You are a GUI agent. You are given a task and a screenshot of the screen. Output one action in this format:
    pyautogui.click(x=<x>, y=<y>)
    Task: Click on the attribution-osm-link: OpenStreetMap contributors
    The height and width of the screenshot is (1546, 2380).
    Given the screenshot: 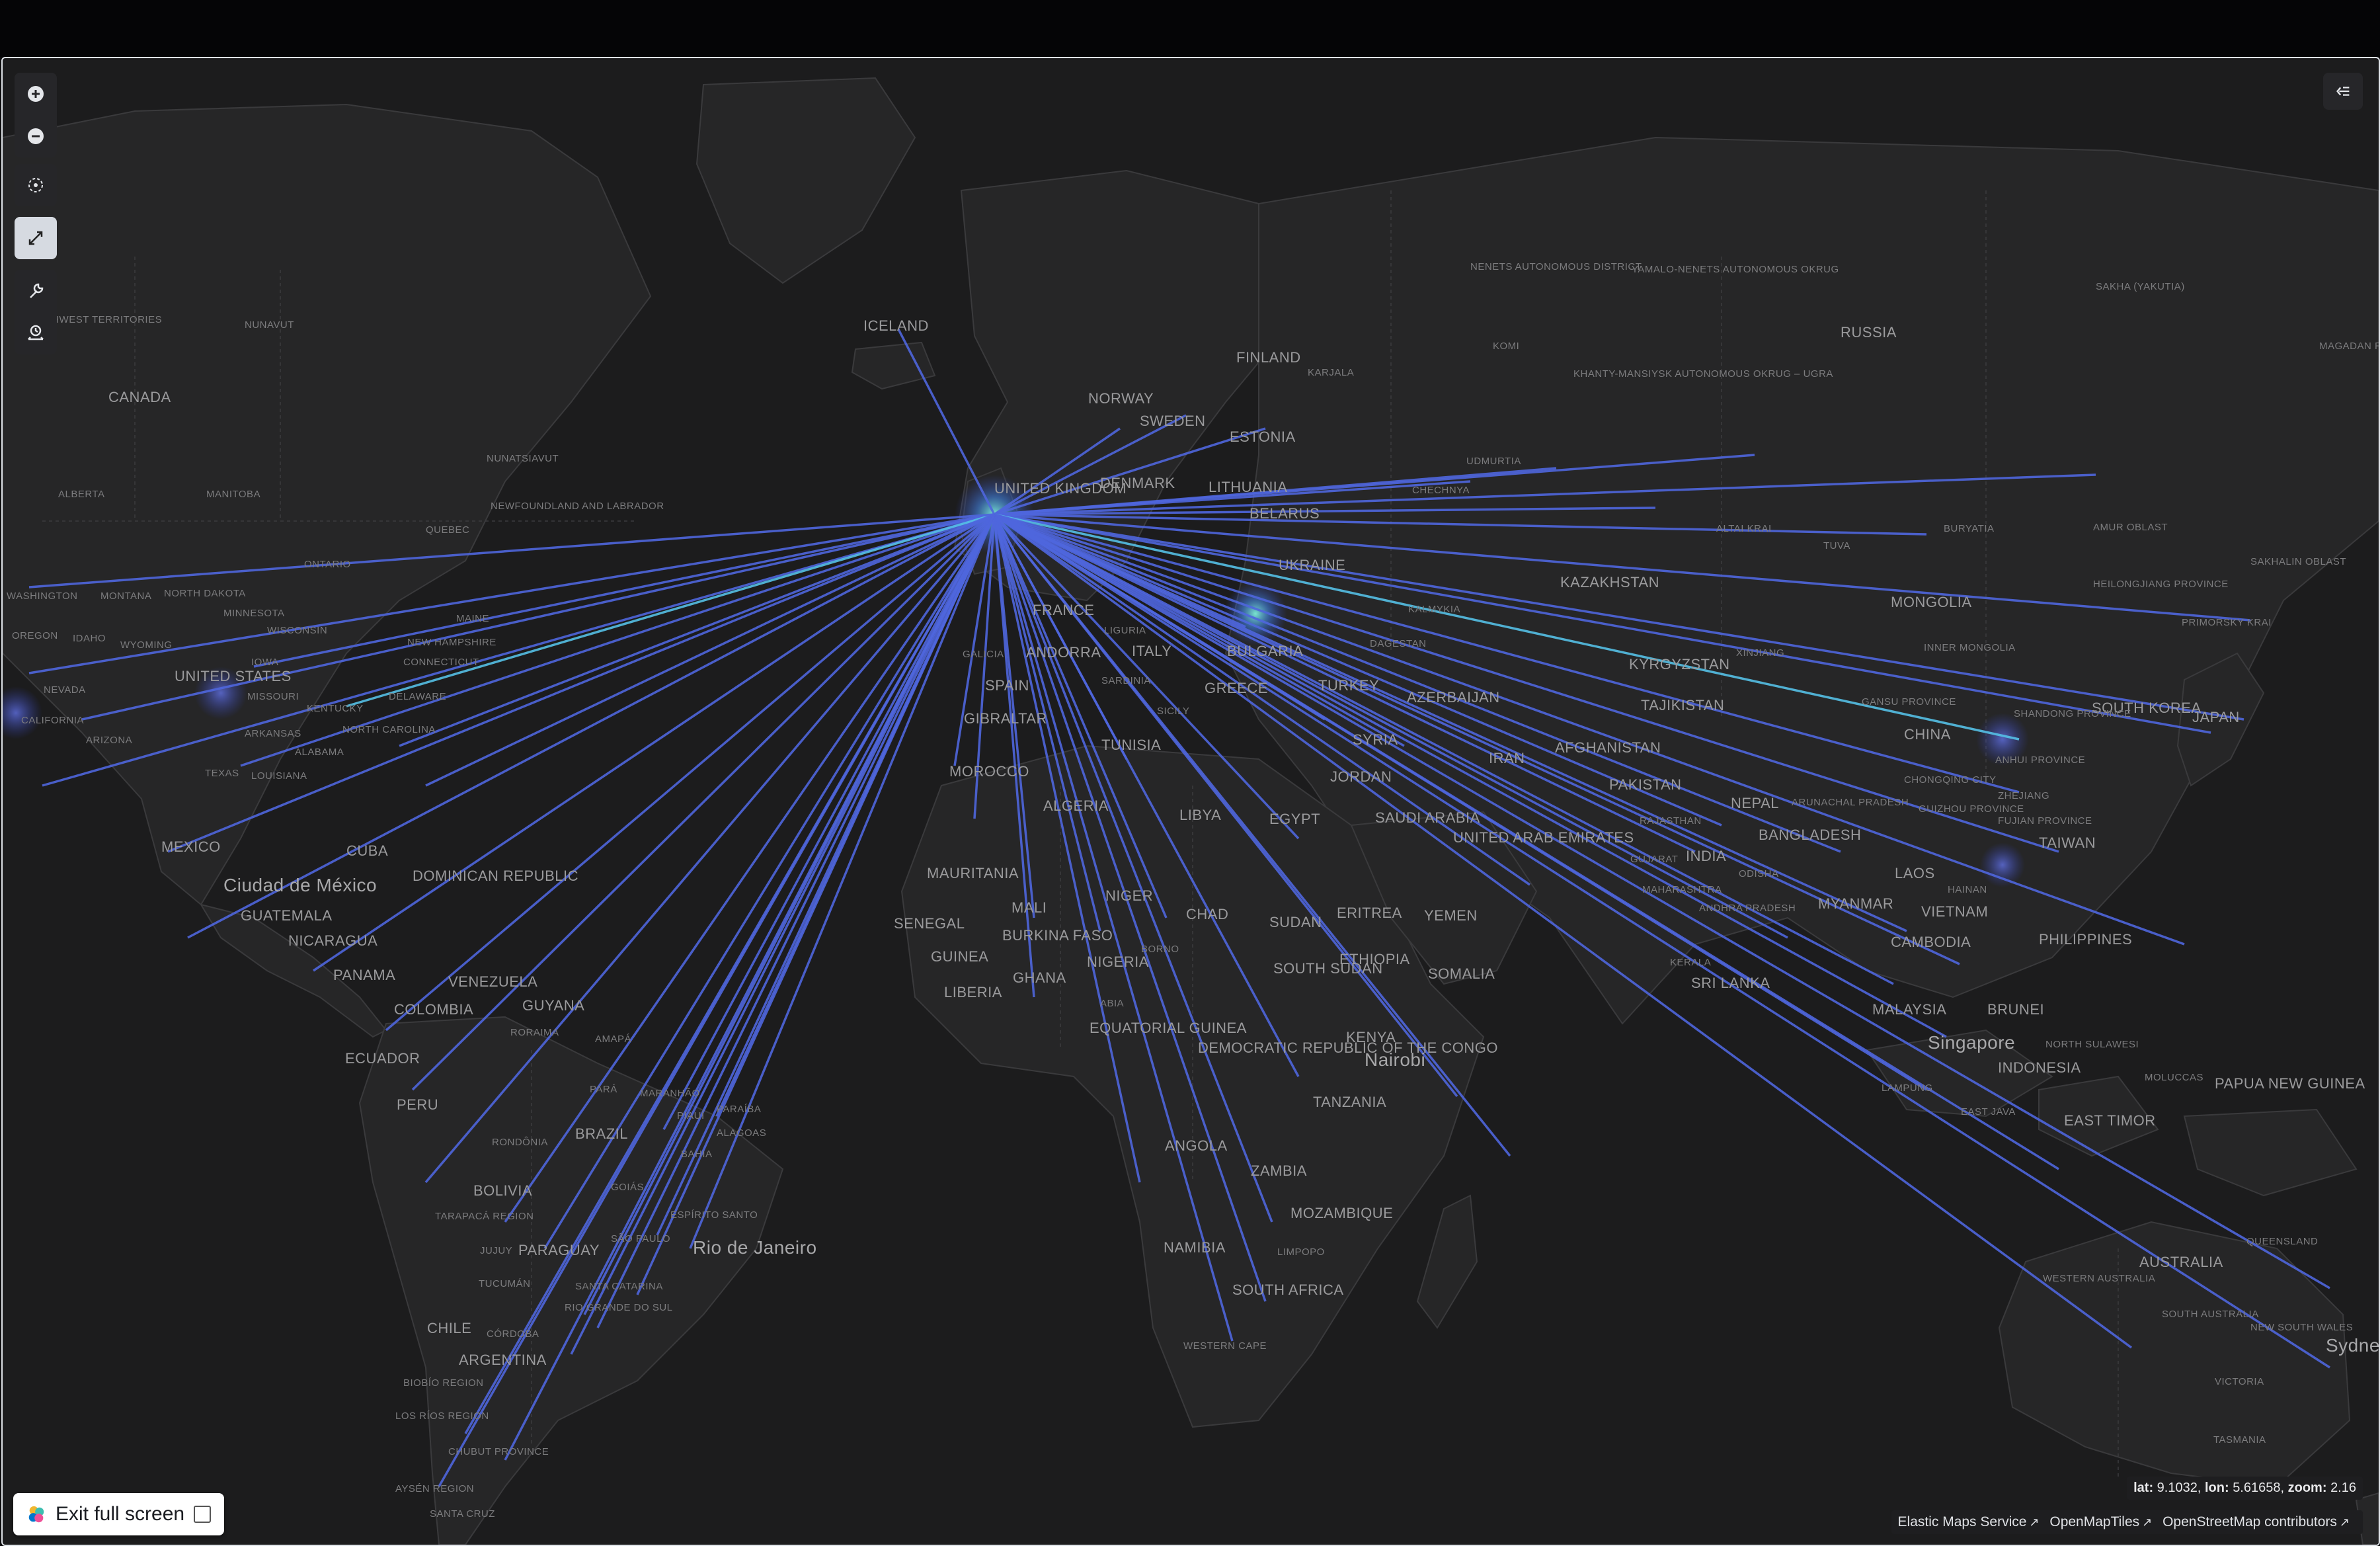 What is the action you would take?
    pyautogui.click(x=2249, y=1521)
    